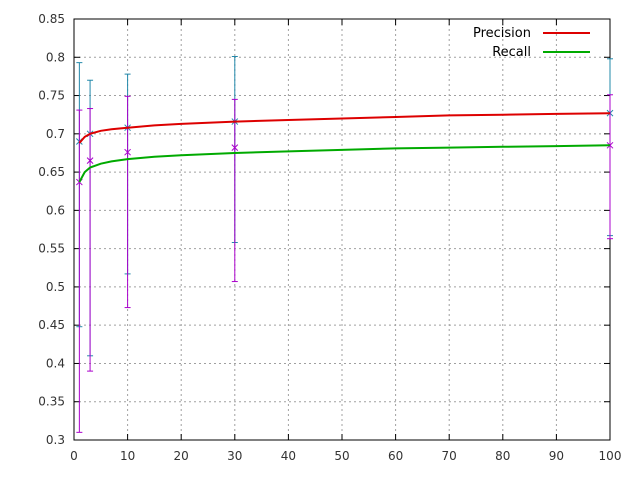  Describe the element at coordinates (288, 456) in the screenshot. I see `x-tick-label: 40` at that location.